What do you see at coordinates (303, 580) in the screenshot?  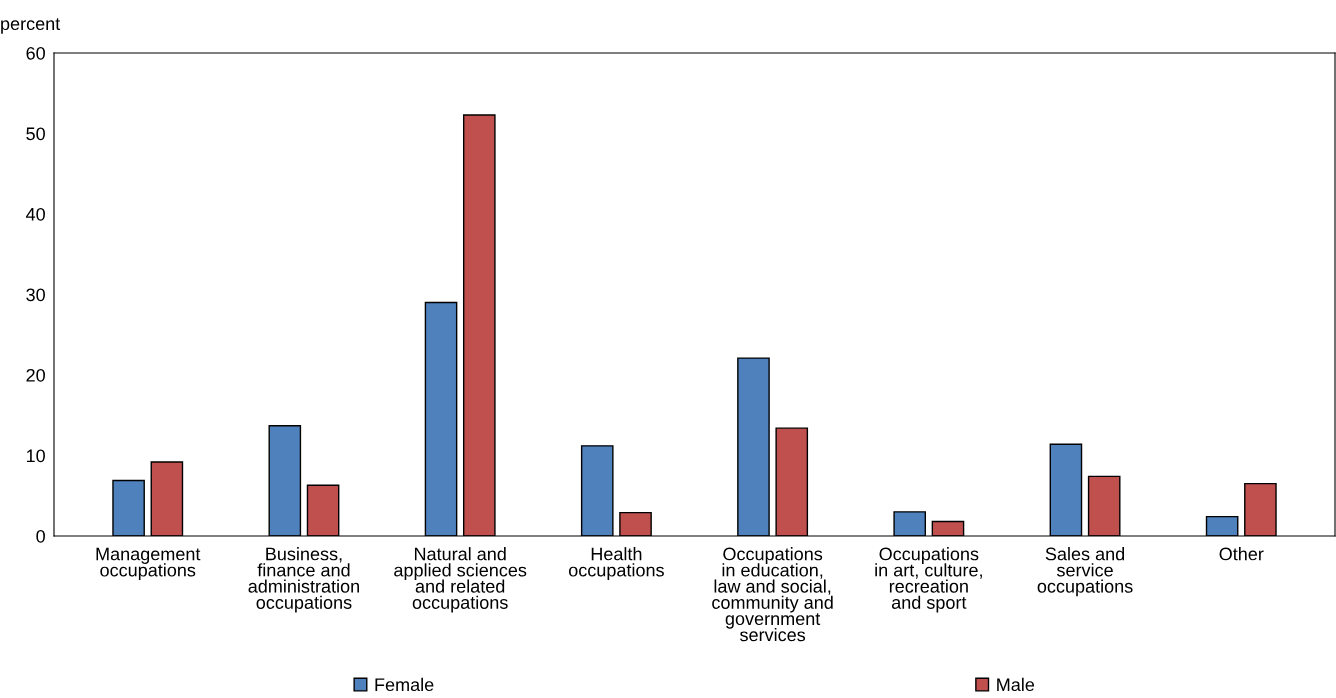 I see `x-tick-label: Business, finance and administration occupations` at bounding box center [303, 580].